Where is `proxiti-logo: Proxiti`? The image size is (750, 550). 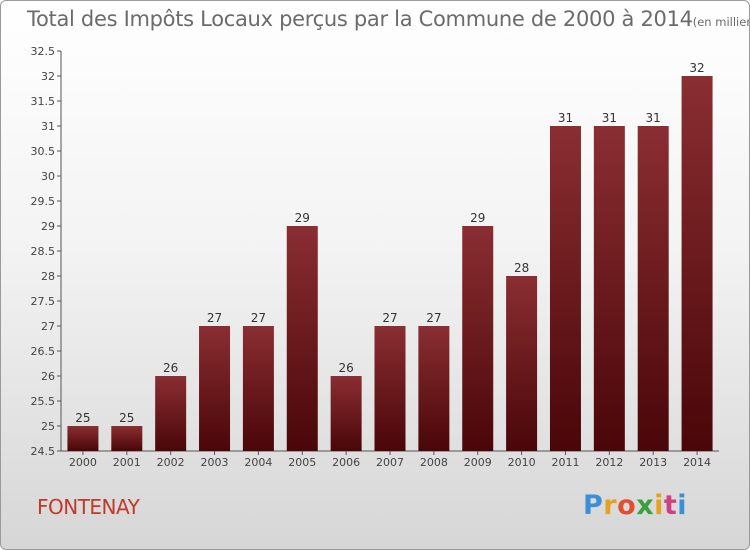 proxiti-logo: Proxiti is located at coordinates (635, 505).